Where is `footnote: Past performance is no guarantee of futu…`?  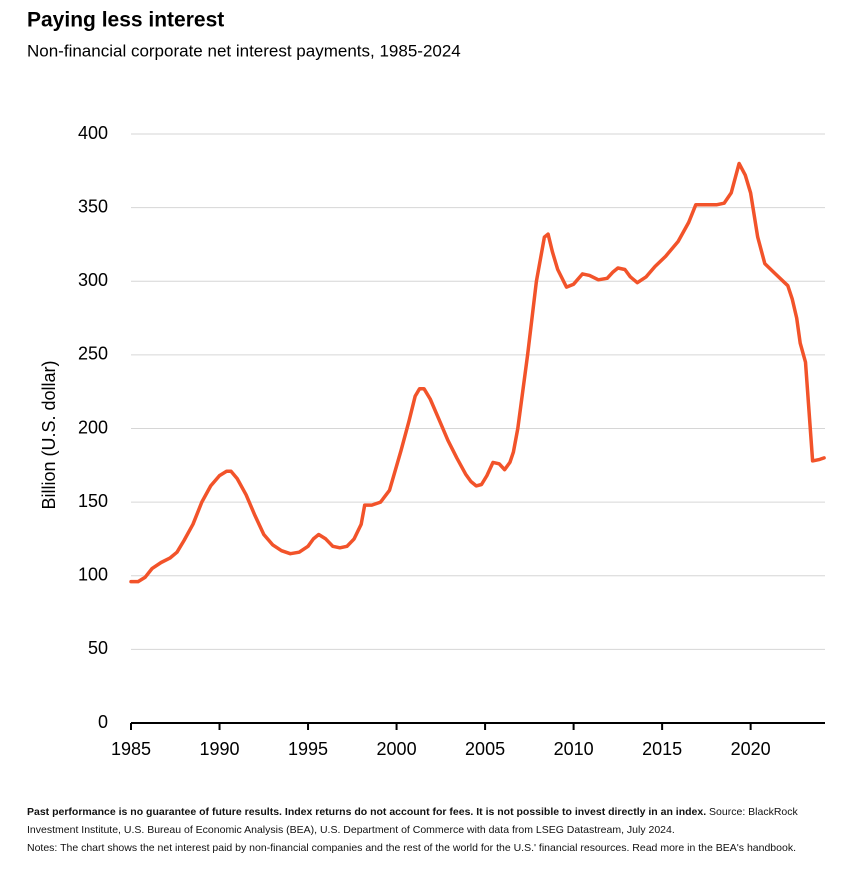
footnote: Past performance is no guarantee of futu… is located at coordinates (433, 830).